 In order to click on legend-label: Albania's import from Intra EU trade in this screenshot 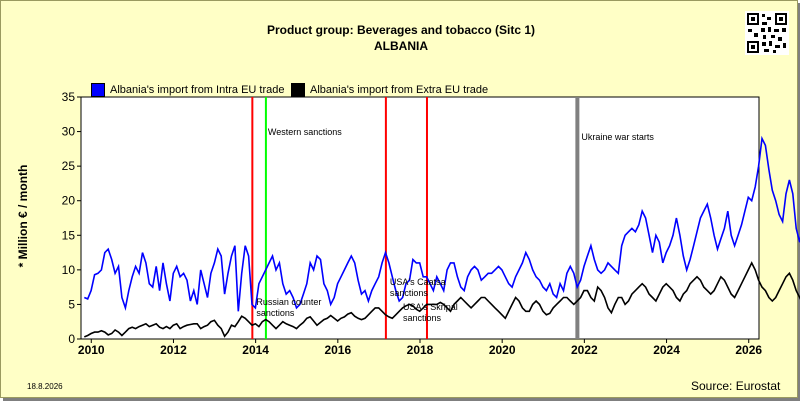, I will do `click(197, 90)`.